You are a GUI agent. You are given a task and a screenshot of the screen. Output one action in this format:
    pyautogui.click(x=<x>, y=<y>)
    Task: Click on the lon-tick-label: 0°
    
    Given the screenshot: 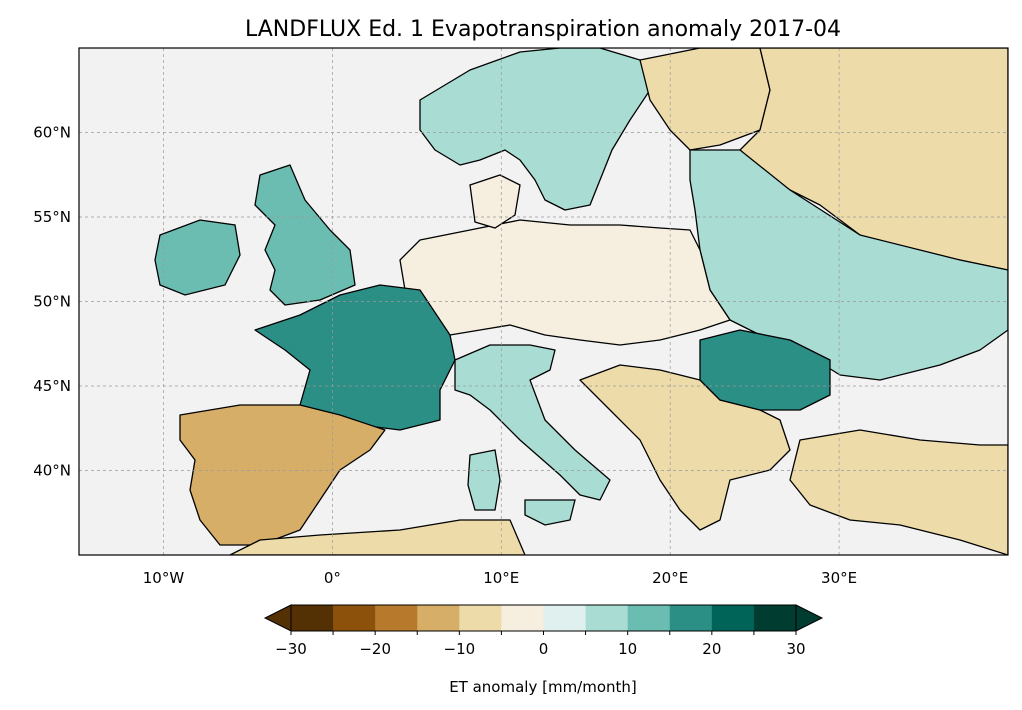 What is the action you would take?
    pyautogui.click(x=332, y=578)
    